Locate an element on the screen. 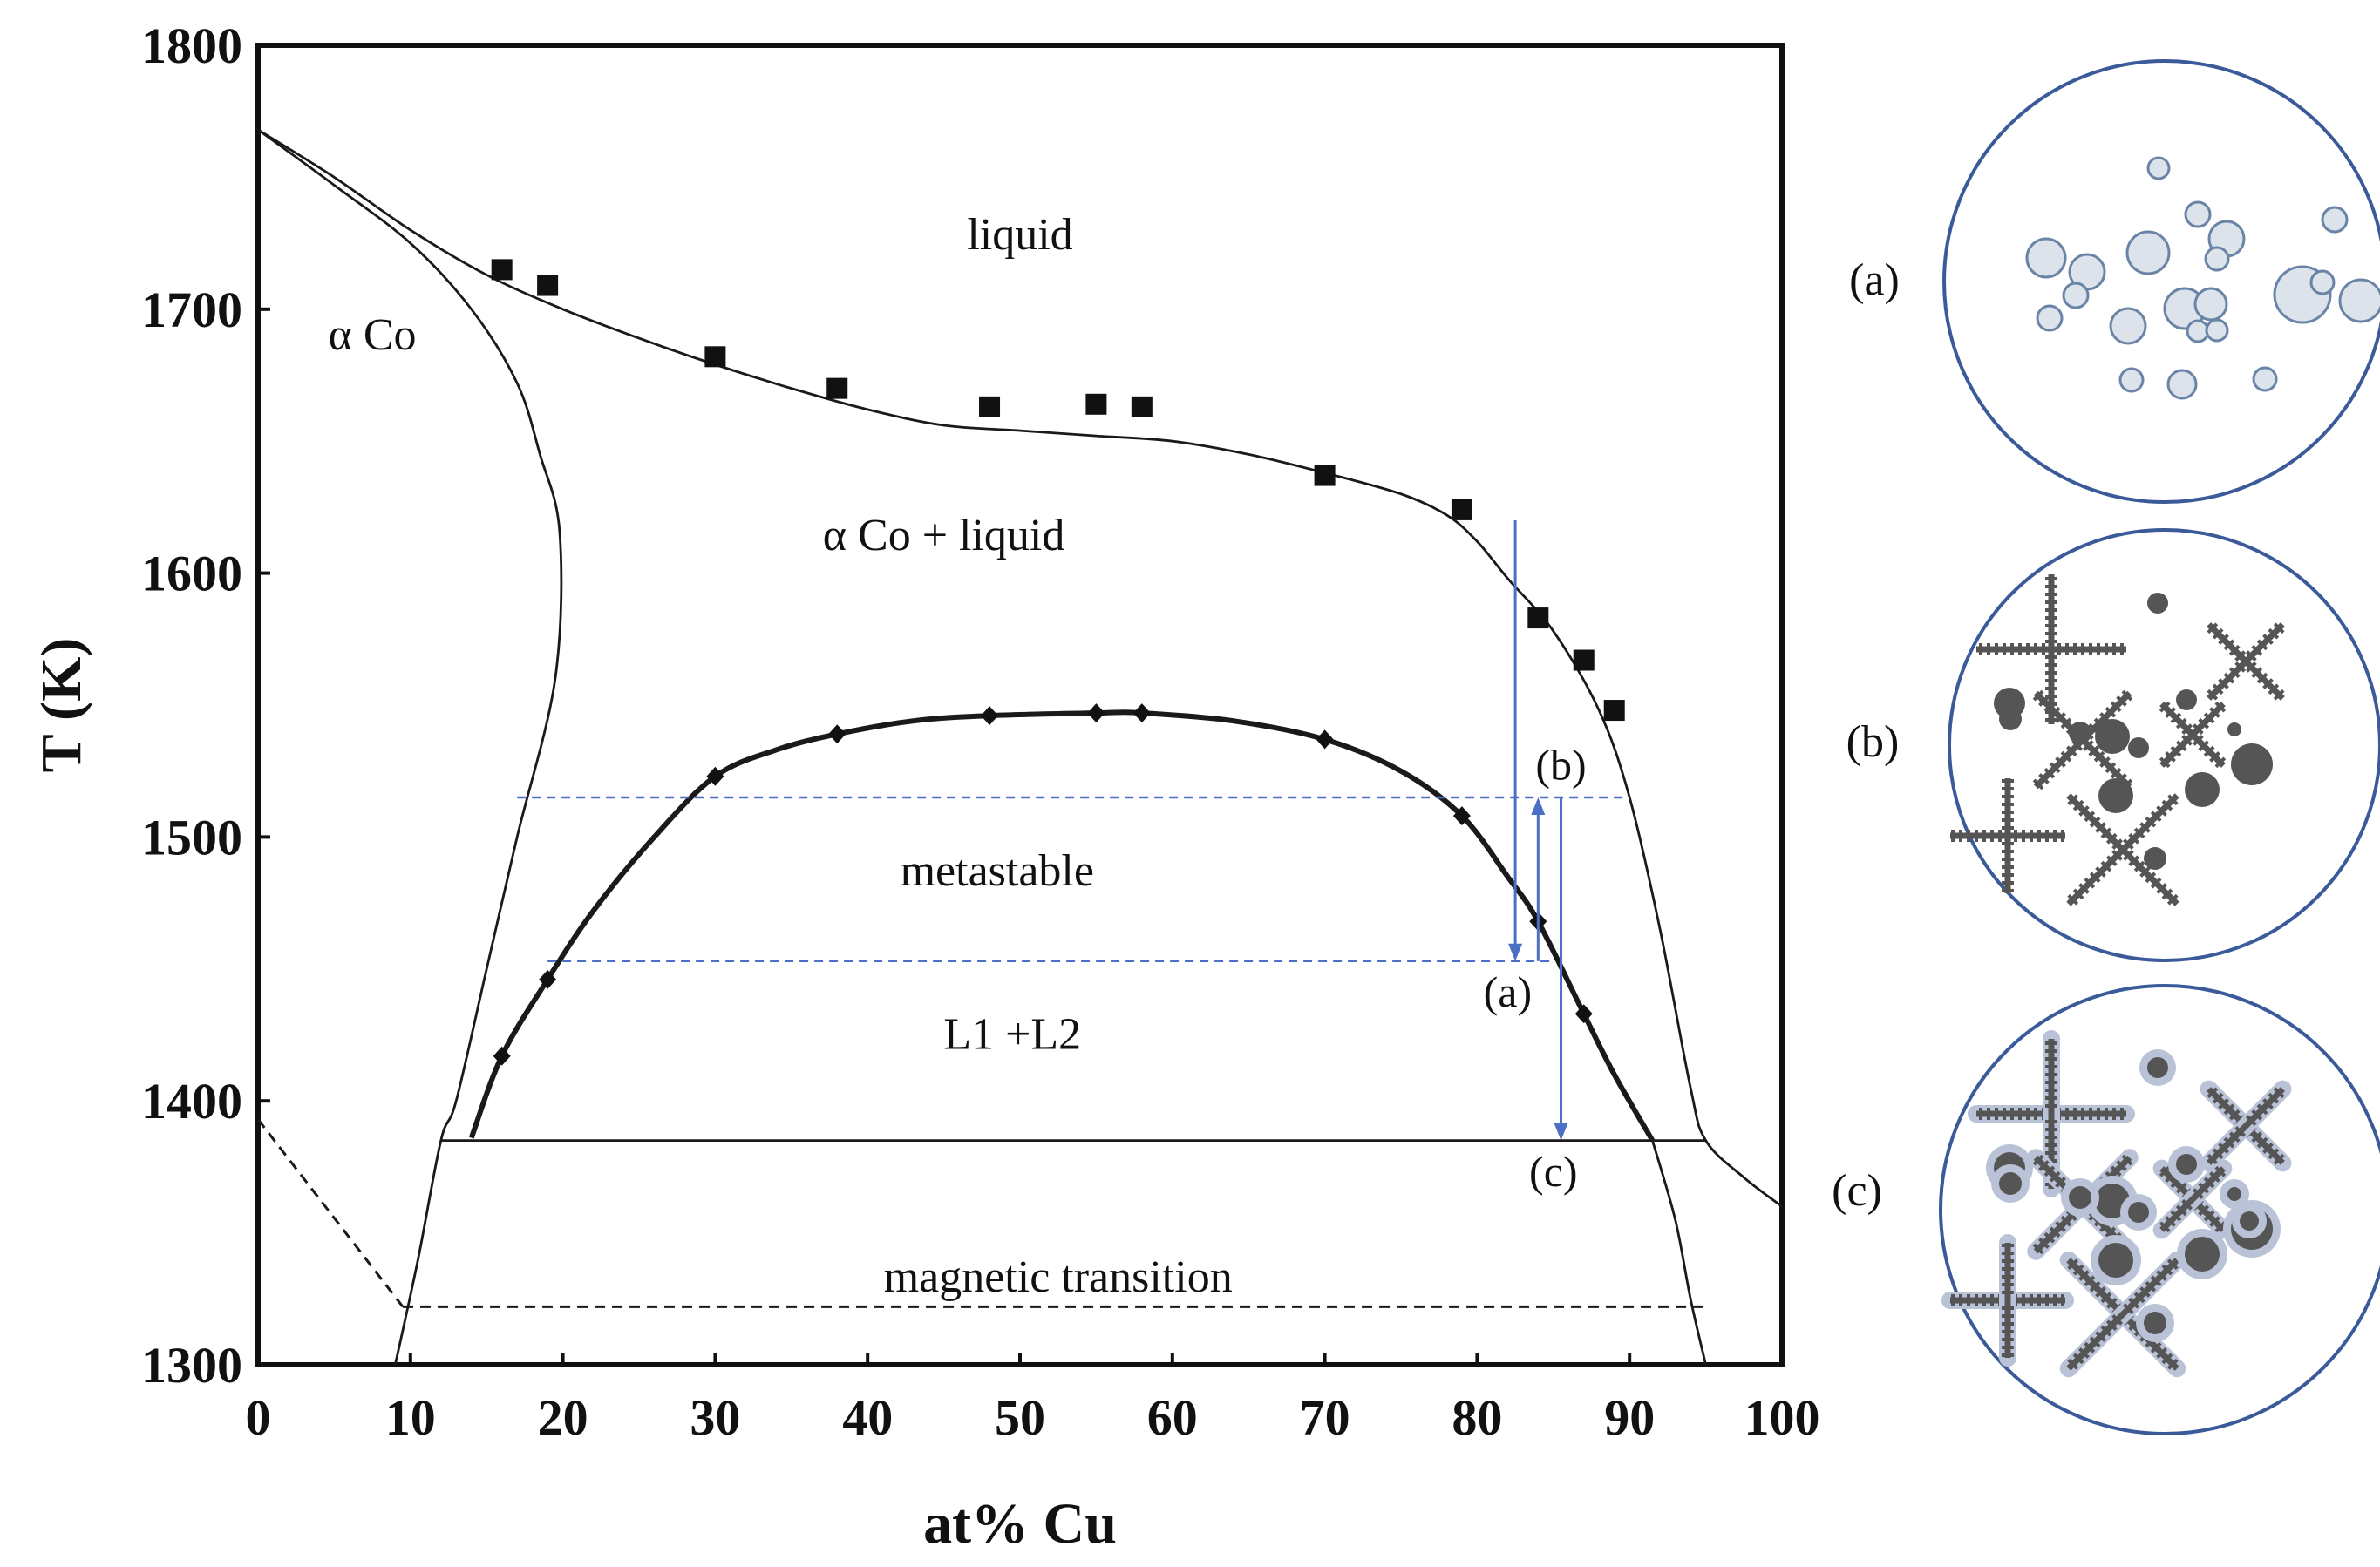 This screenshot has width=2380, height=1567. panel-label-b: (b) is located at coordinates (1873, 742).